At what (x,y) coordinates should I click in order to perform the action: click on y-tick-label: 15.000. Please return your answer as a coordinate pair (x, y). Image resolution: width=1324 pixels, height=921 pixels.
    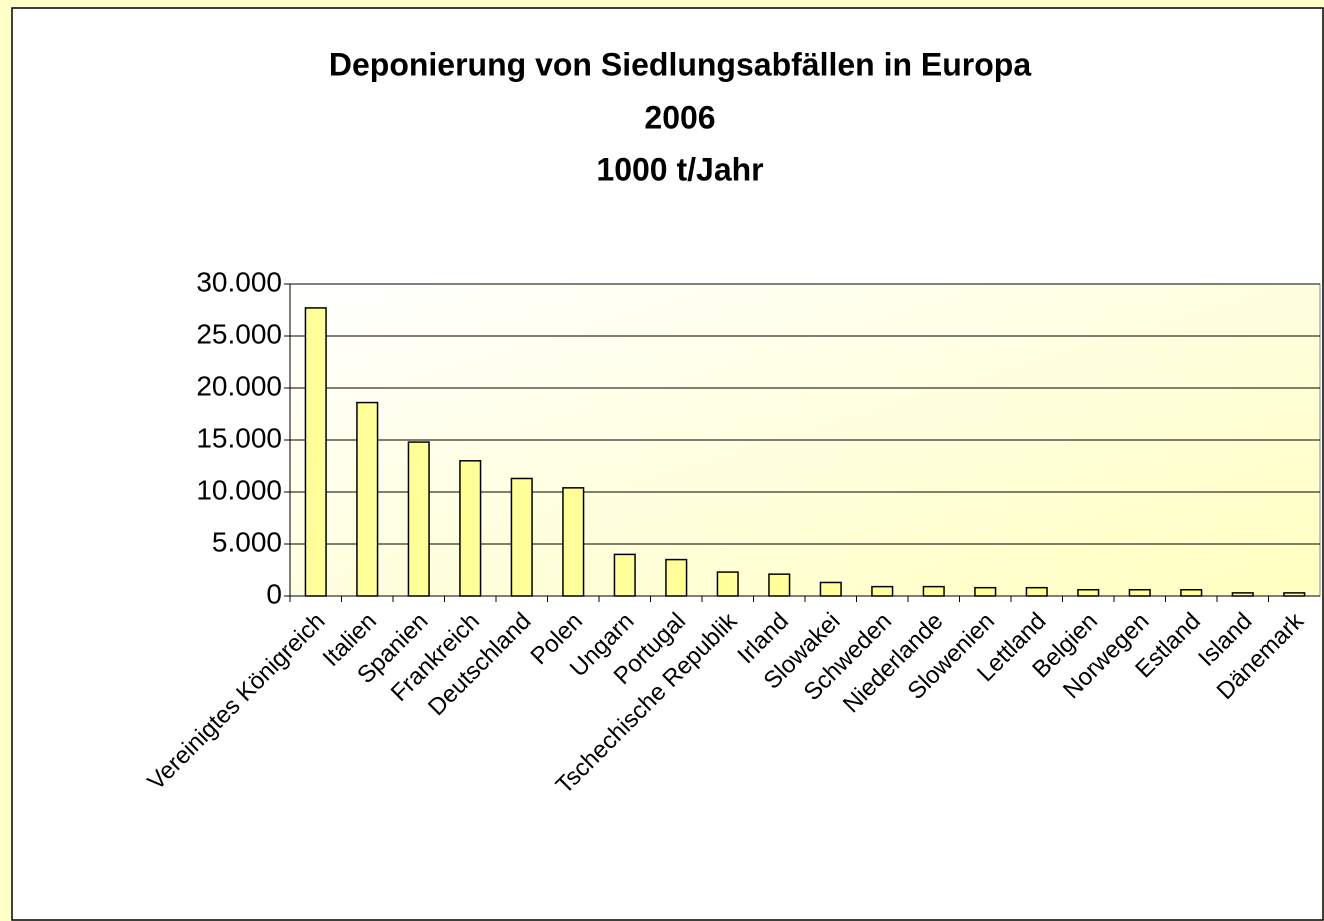
    Looking at the image, I should click on (239, 437).